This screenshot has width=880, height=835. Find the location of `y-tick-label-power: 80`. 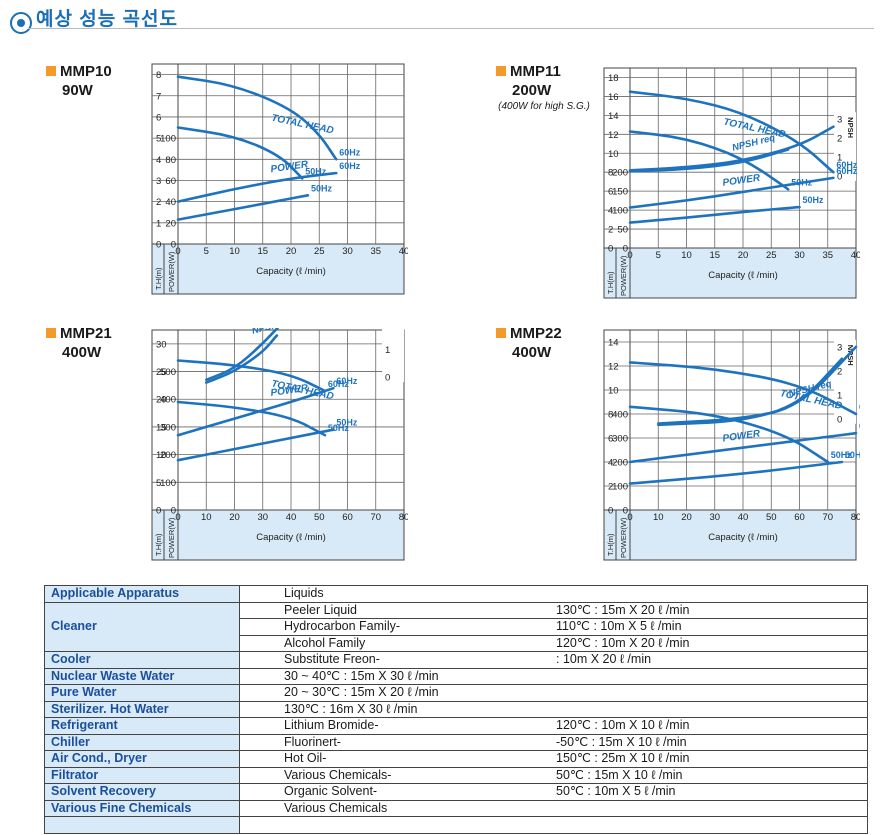

y-tick-label-power: 80 is located at coordinates (170, 160).